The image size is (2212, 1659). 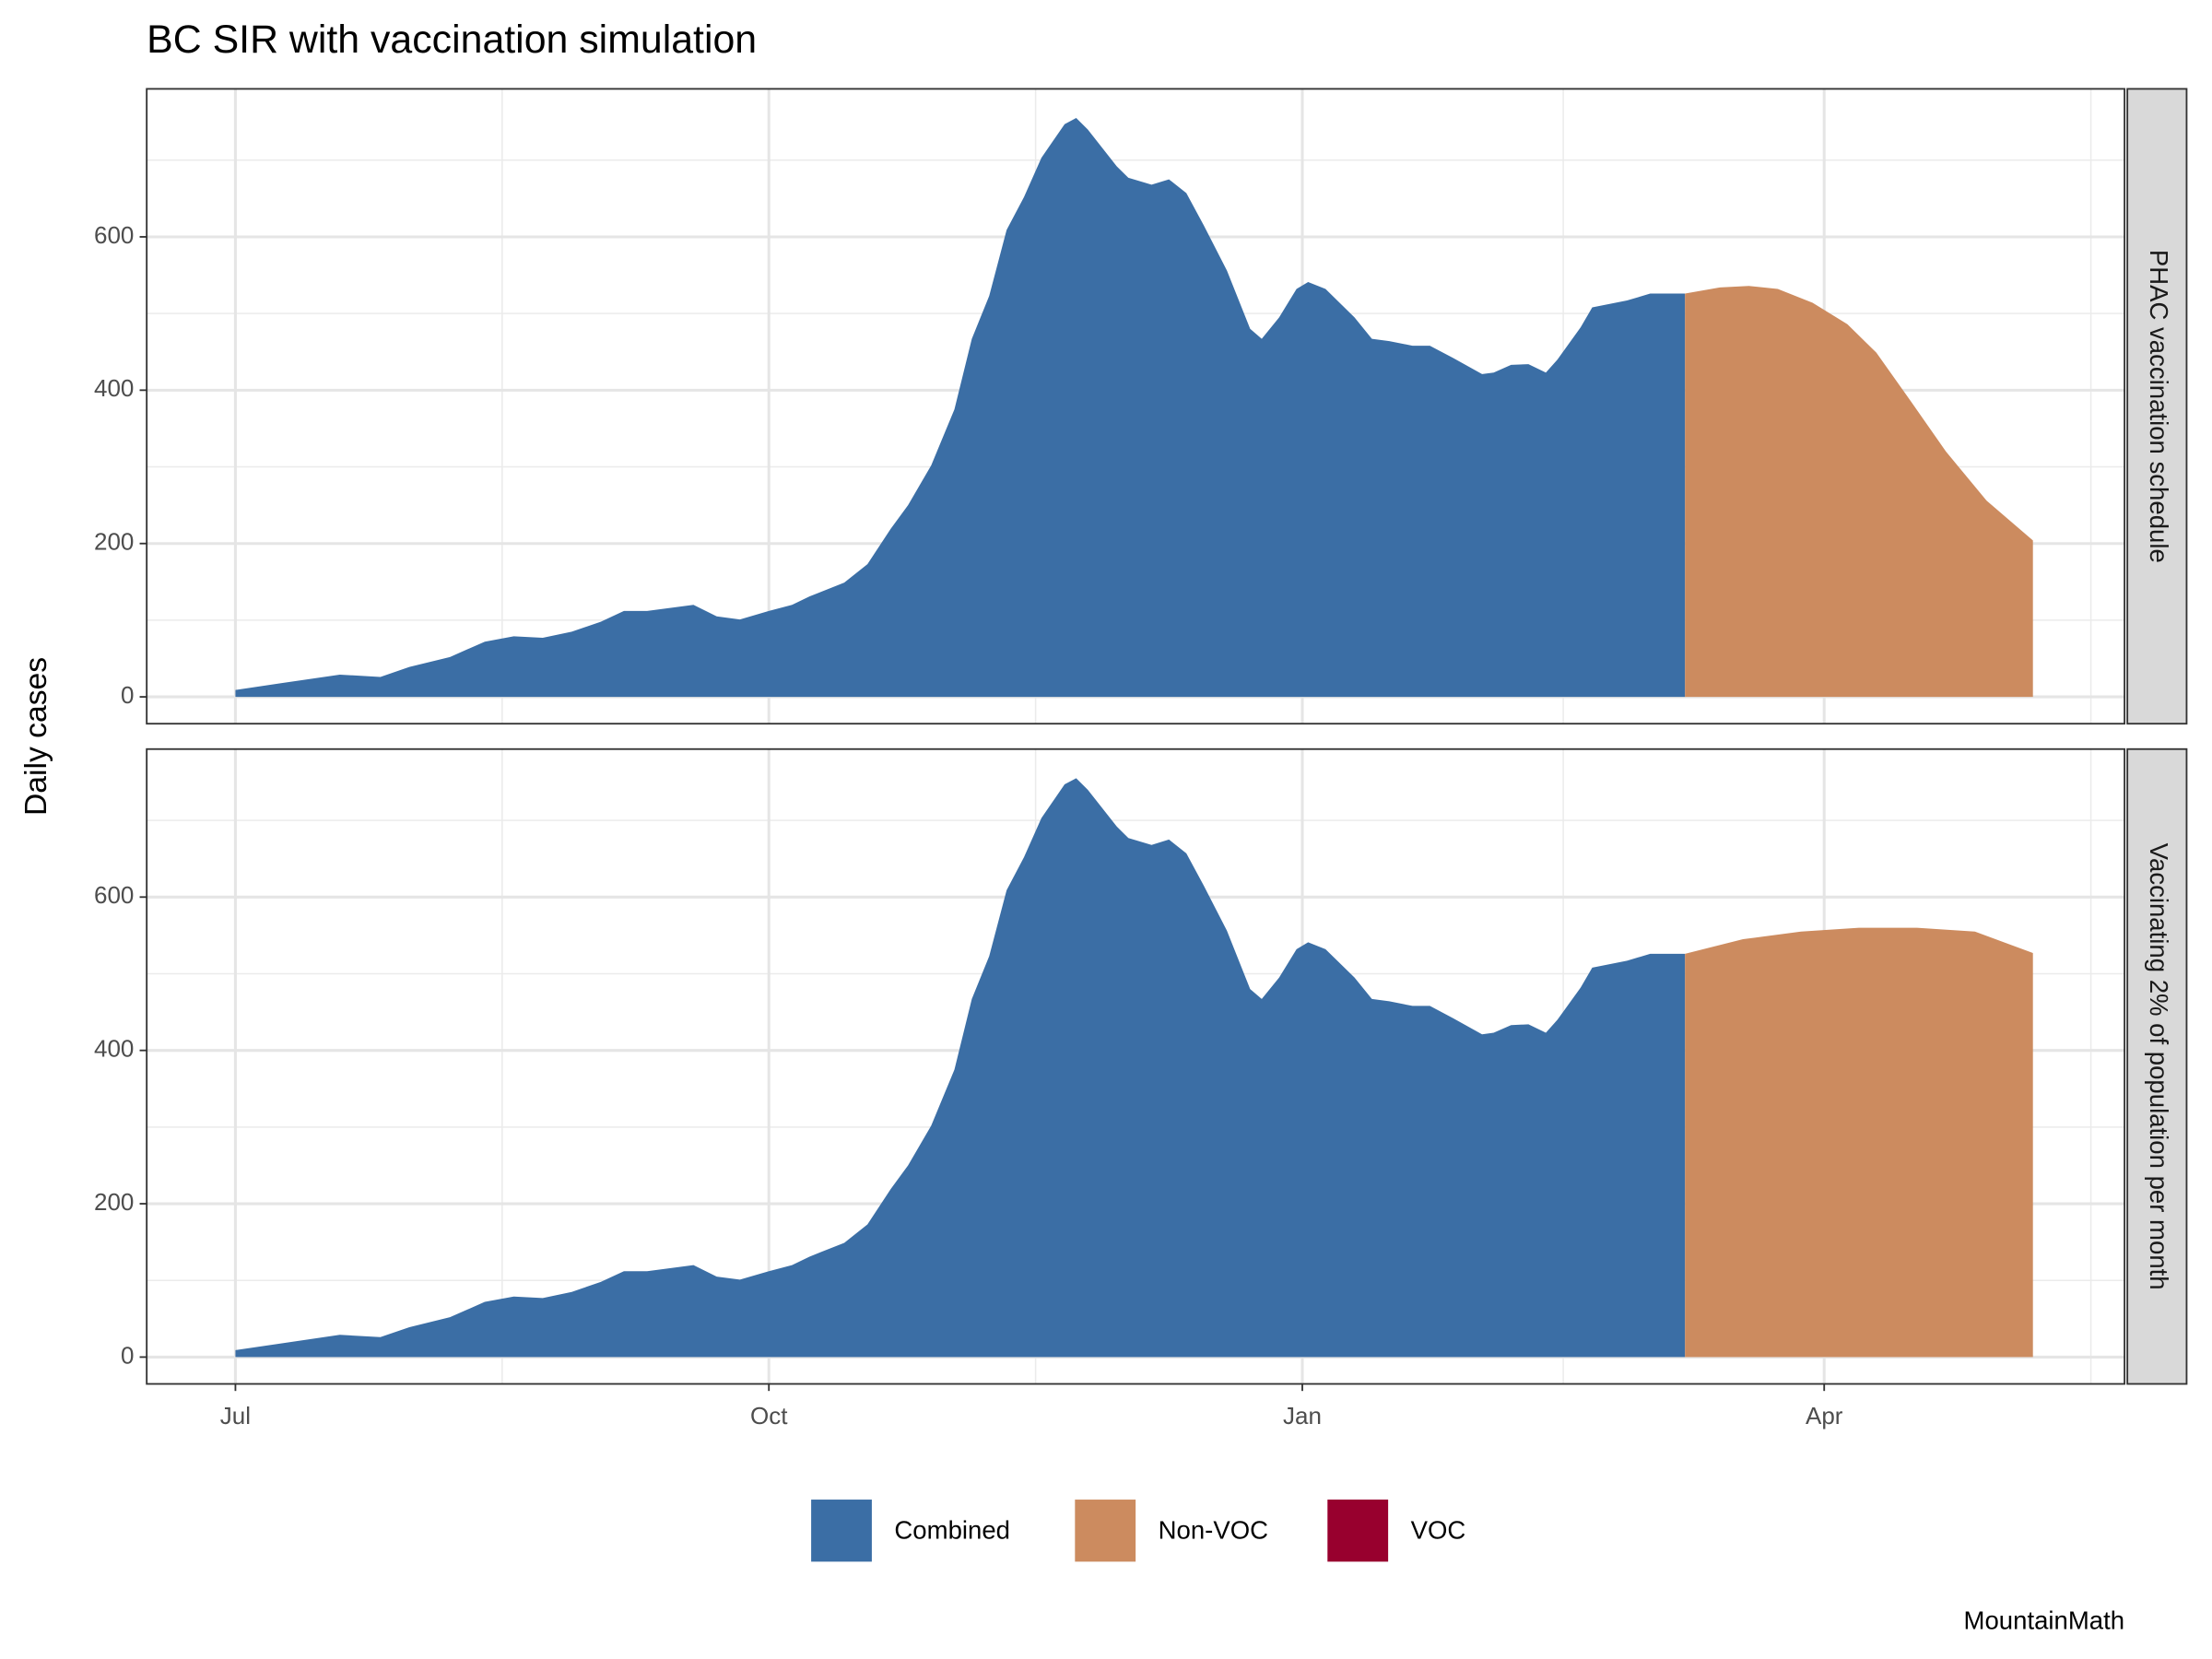 I want to click on x-tick-label: Jul, so click(x=235, y=1416).